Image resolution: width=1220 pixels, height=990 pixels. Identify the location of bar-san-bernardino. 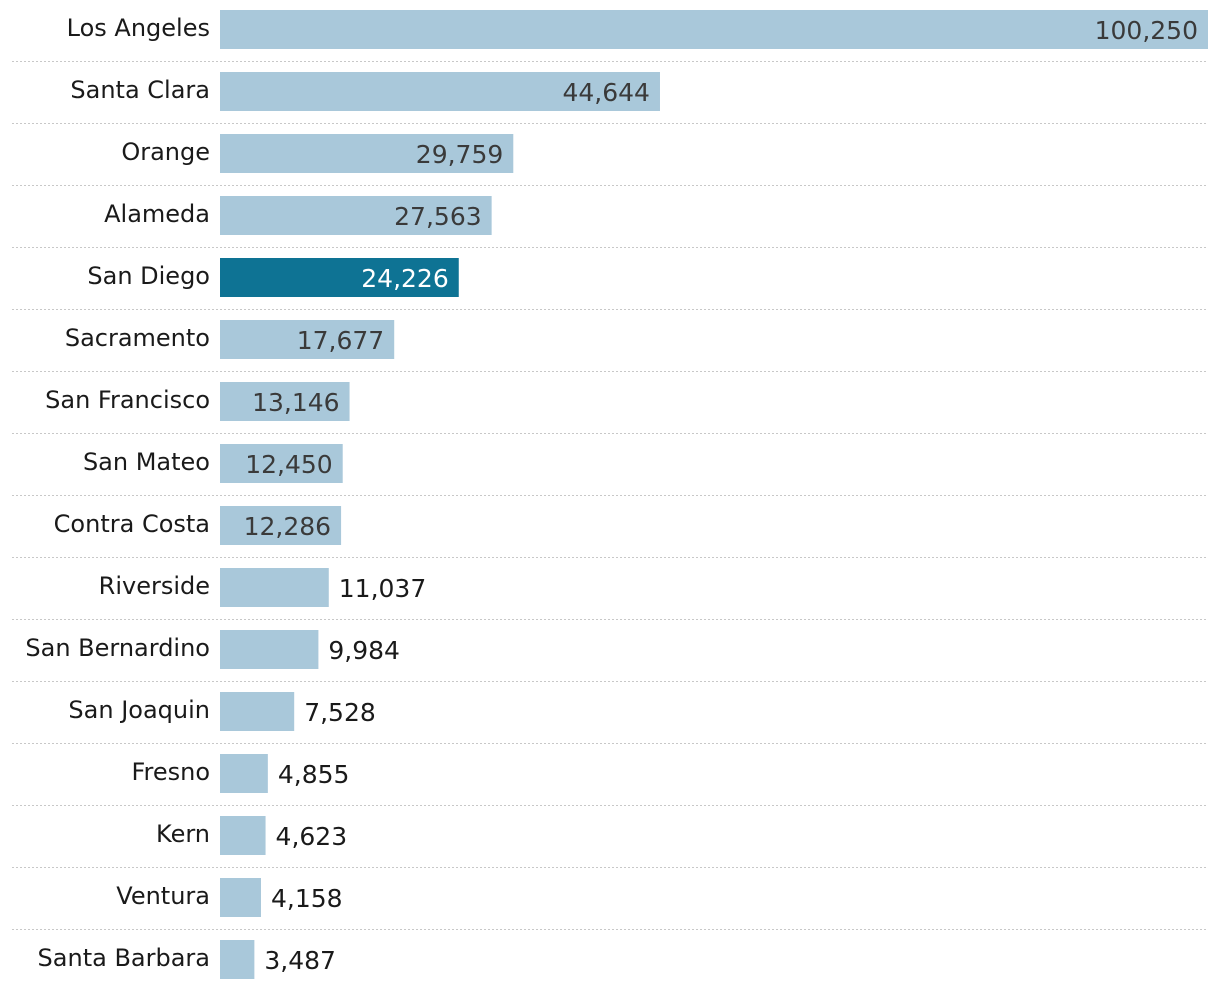
(269, 649).